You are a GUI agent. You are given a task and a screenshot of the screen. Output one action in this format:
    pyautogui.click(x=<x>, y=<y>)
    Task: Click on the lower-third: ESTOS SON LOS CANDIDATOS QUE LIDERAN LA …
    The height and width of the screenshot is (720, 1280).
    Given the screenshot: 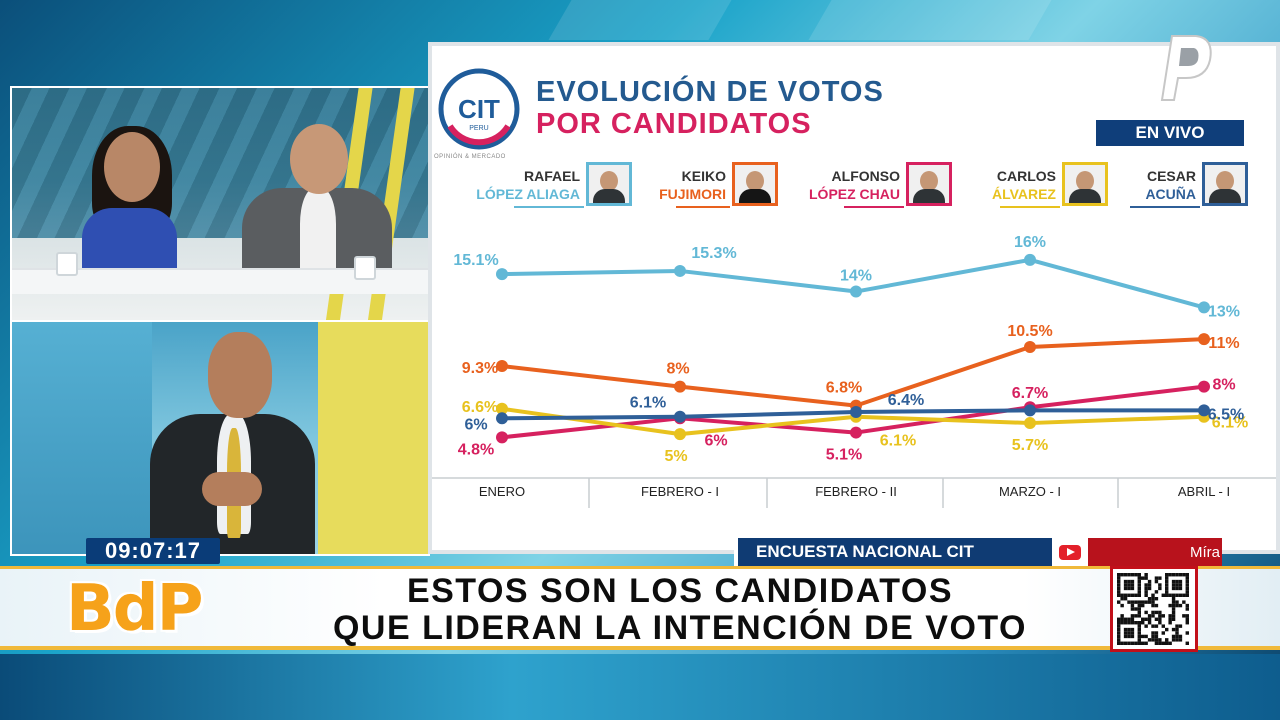 What is the action you would take?
    pyautogui.click(x=640, y=608)
    